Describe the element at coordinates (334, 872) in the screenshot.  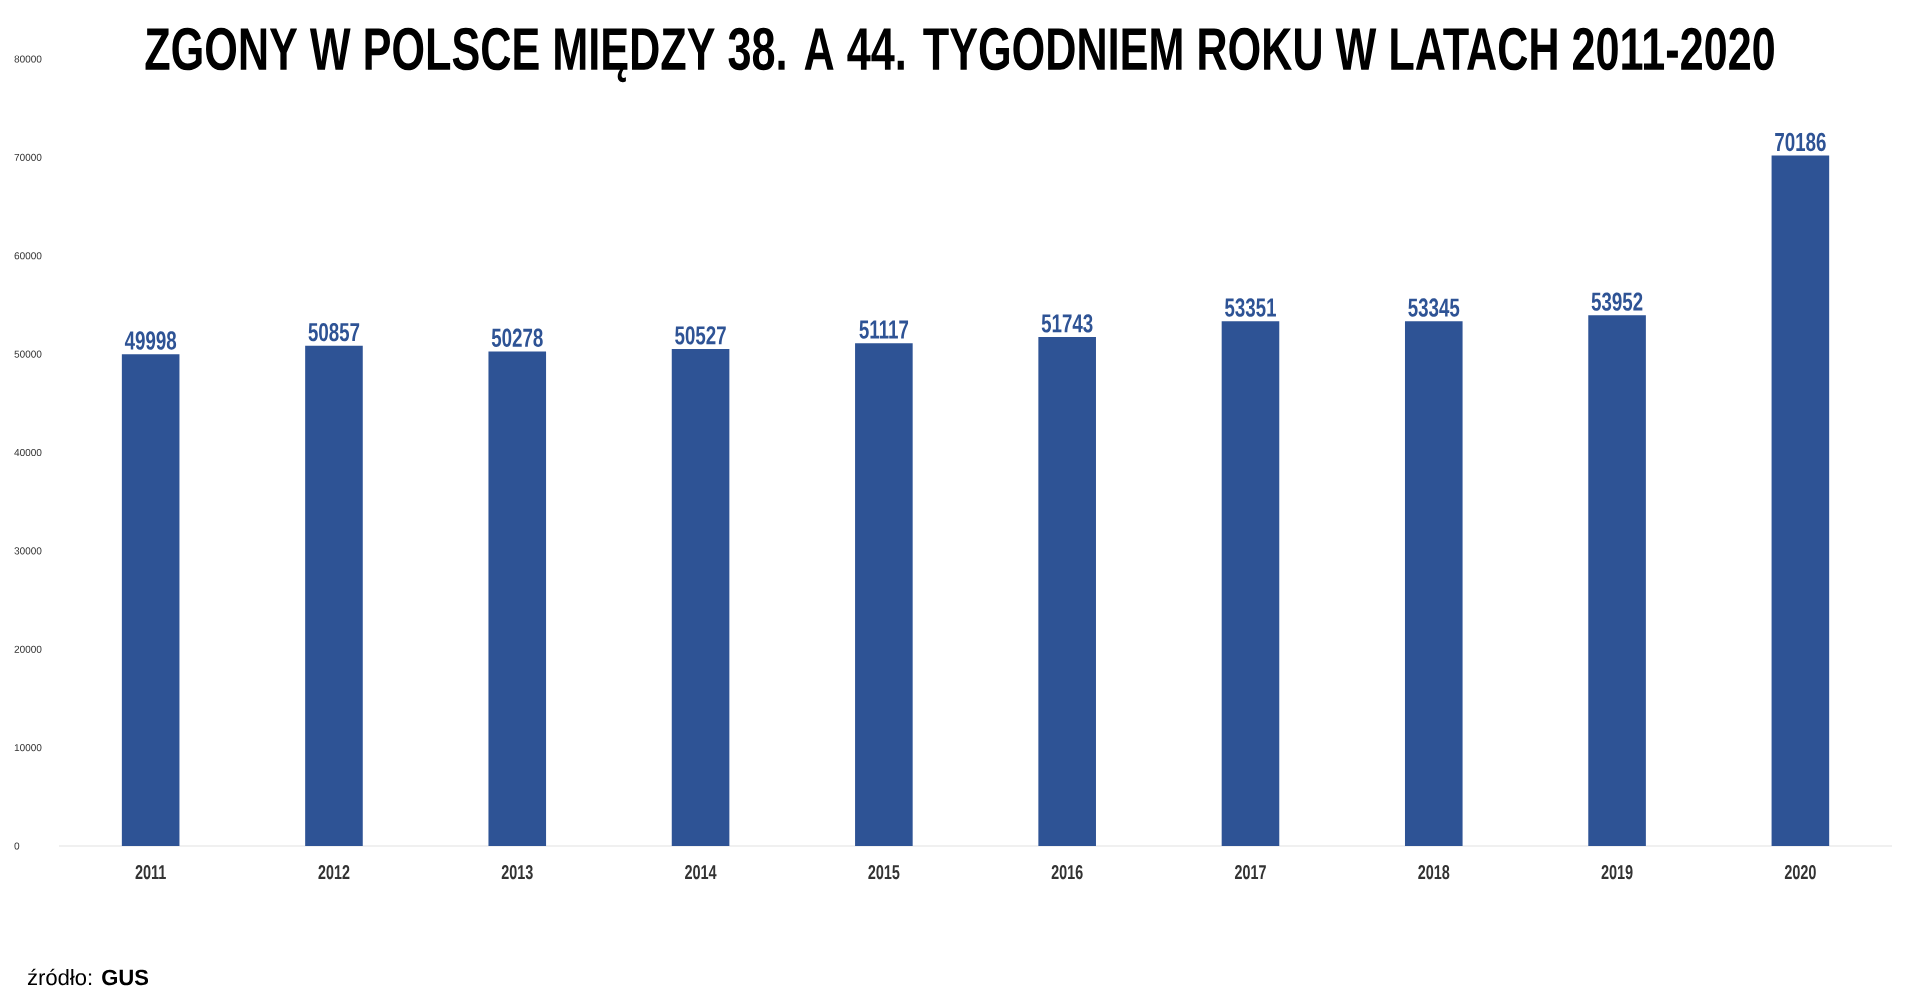
I see `x-tick-label: 2012` at that location.